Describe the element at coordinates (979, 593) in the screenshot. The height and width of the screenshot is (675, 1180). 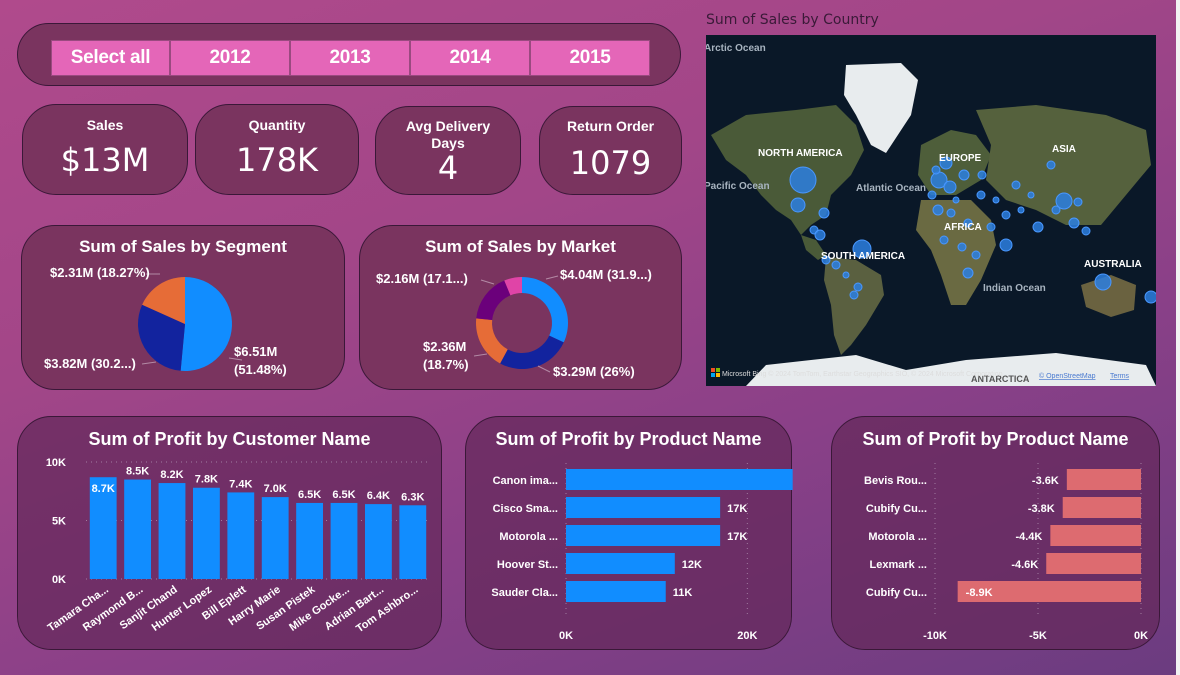
I see `data-label: -8.9K` at that location.